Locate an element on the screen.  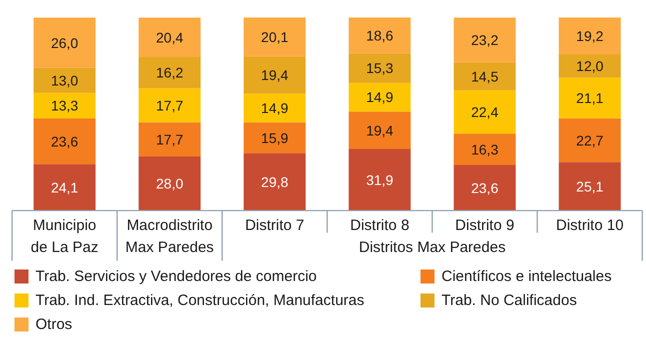
data-label: 16,3 is located at coordinates (485, 149).